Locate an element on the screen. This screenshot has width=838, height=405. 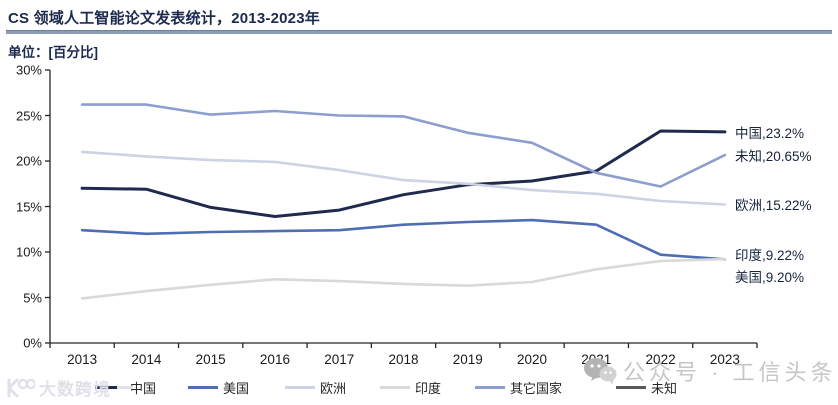
series-end-label: 中国,23.2% is located at coordinates (770, 133).